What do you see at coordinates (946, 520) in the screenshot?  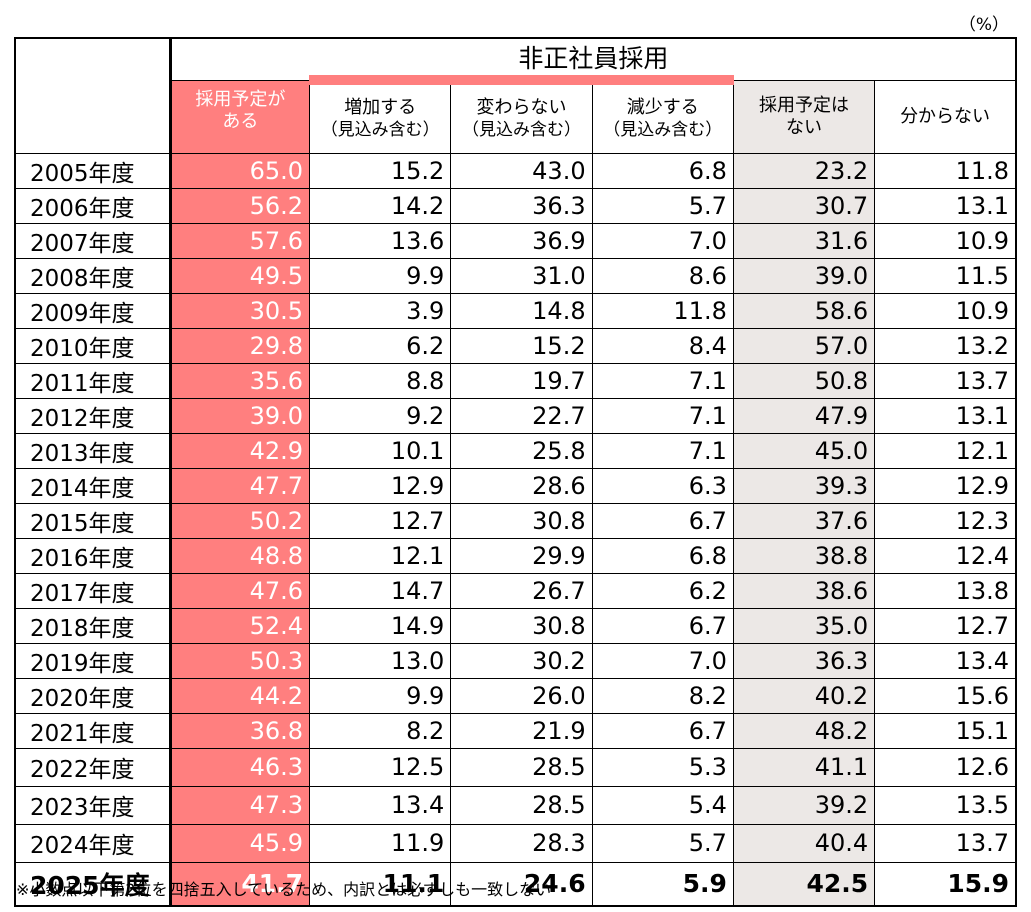 I see `table-cell: 12.3` at bounding box center [946, 520].